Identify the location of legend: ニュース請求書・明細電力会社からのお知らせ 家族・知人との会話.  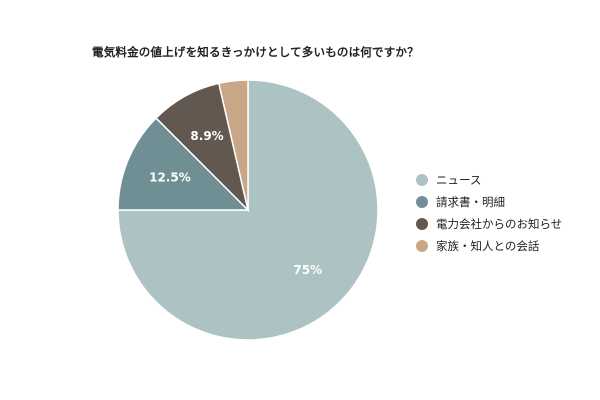
(489, 213).